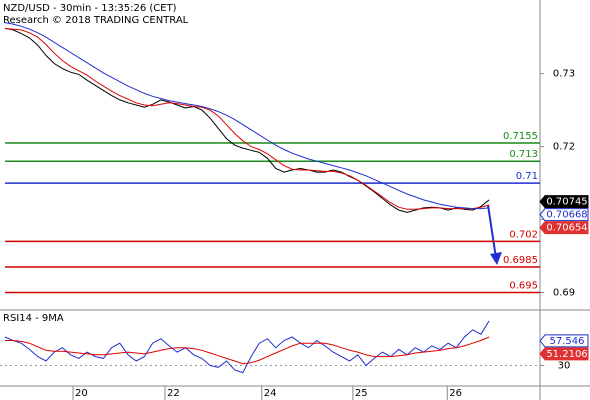  What do you see at coordinates (270, 393) in the screenshot?
I see `x-tick-label: 24` at bounding box center [270, 393].